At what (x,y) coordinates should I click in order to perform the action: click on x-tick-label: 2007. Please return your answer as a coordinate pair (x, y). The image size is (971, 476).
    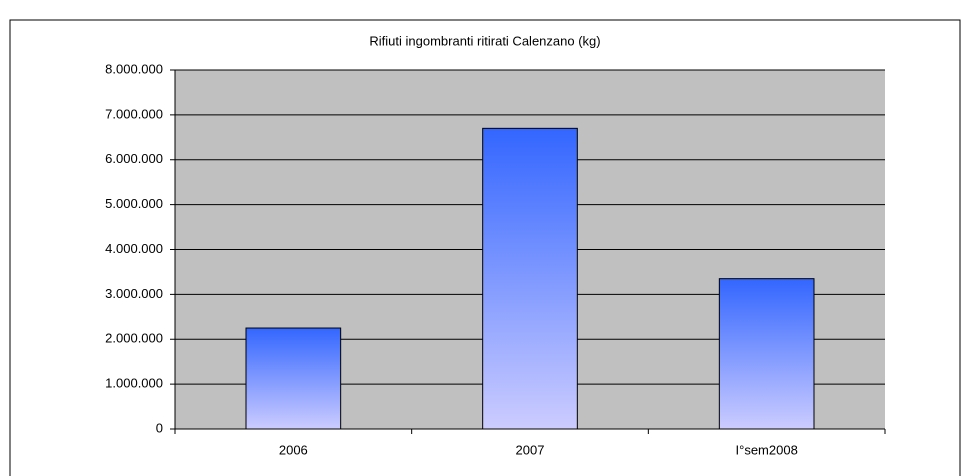
    Looking at the image, I should click on (530, 449).